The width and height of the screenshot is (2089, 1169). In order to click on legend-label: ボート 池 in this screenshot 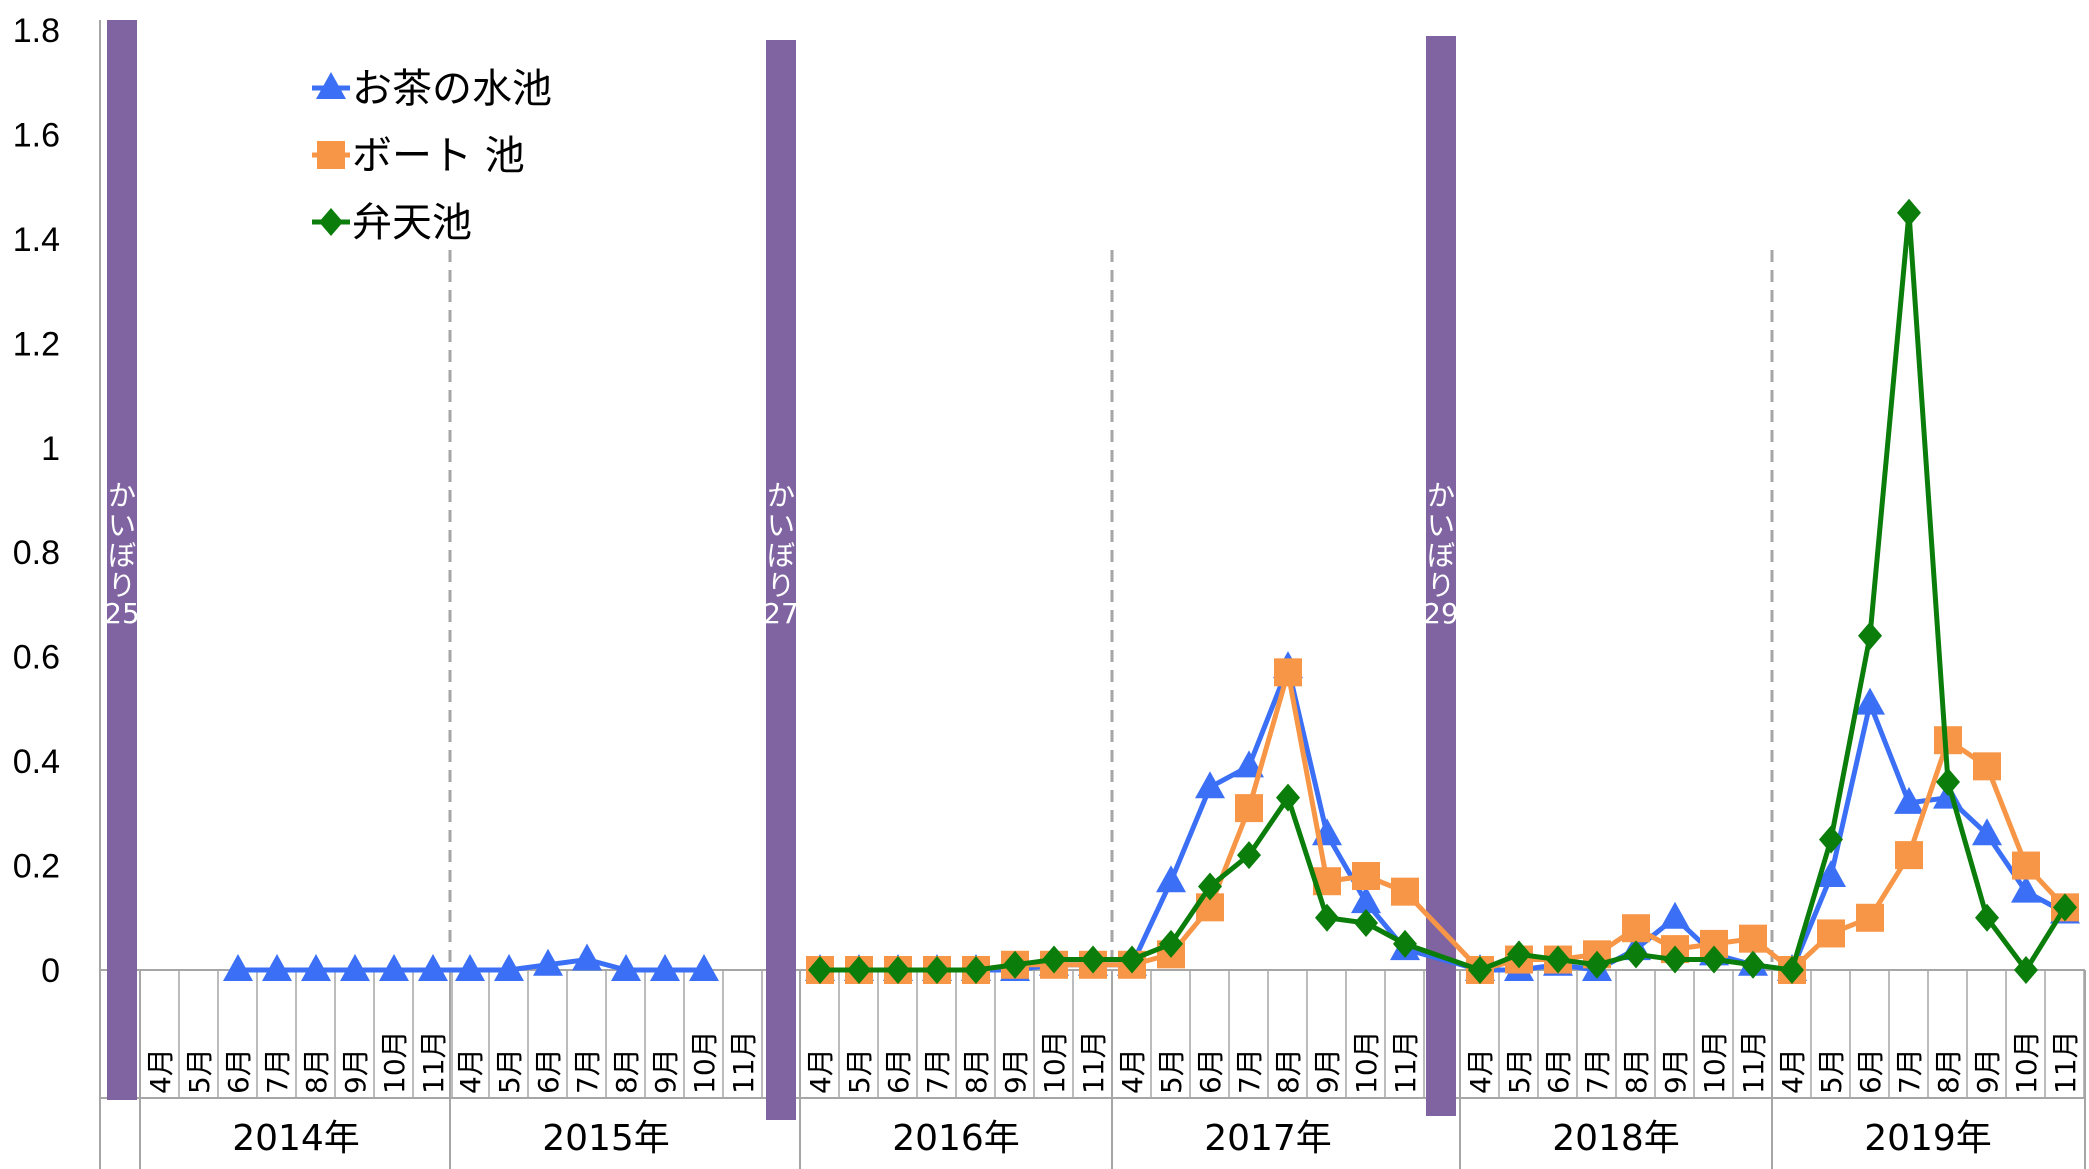, I will do `click(438, 156)`.